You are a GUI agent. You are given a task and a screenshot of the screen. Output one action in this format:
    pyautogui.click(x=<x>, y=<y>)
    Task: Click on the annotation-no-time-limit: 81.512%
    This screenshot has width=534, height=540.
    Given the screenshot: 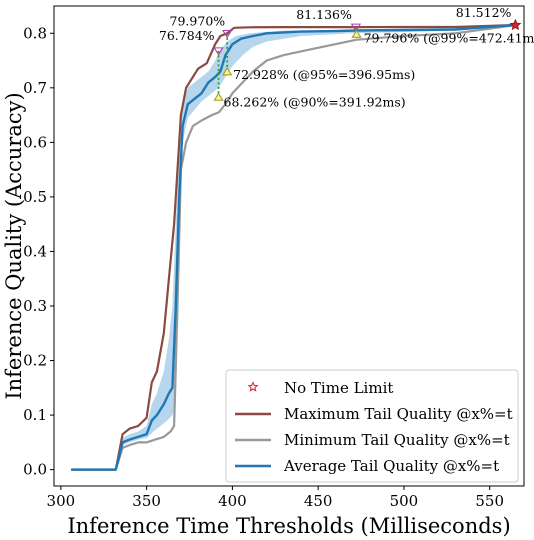 What is the action you would take?
    pyautogui.click(x=484, y=12)
    